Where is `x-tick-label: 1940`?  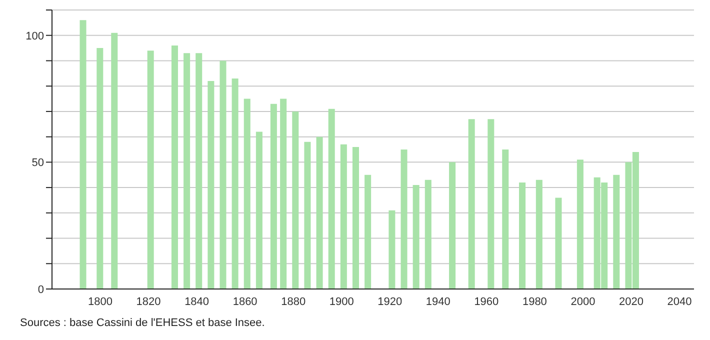
x-tick-label: 1940 is located at coordinates (438, 302).